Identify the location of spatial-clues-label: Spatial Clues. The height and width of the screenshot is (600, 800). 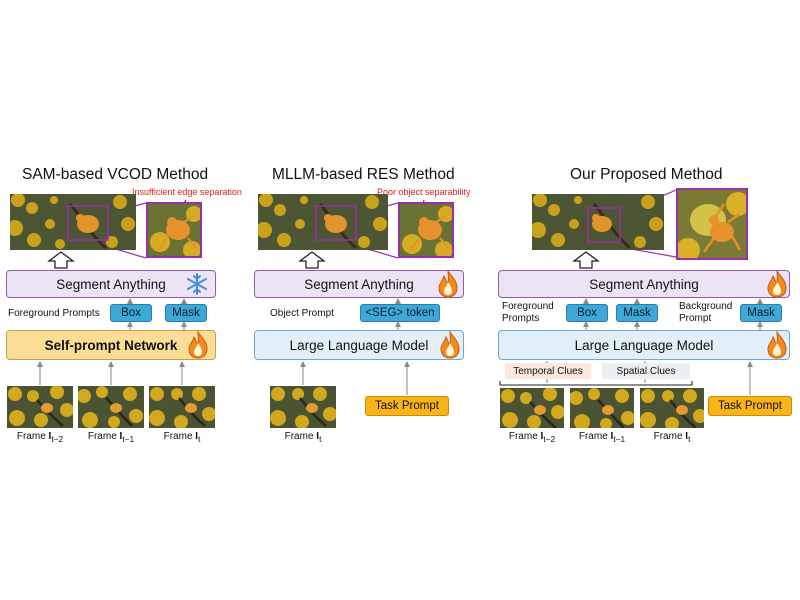
(646, 371).